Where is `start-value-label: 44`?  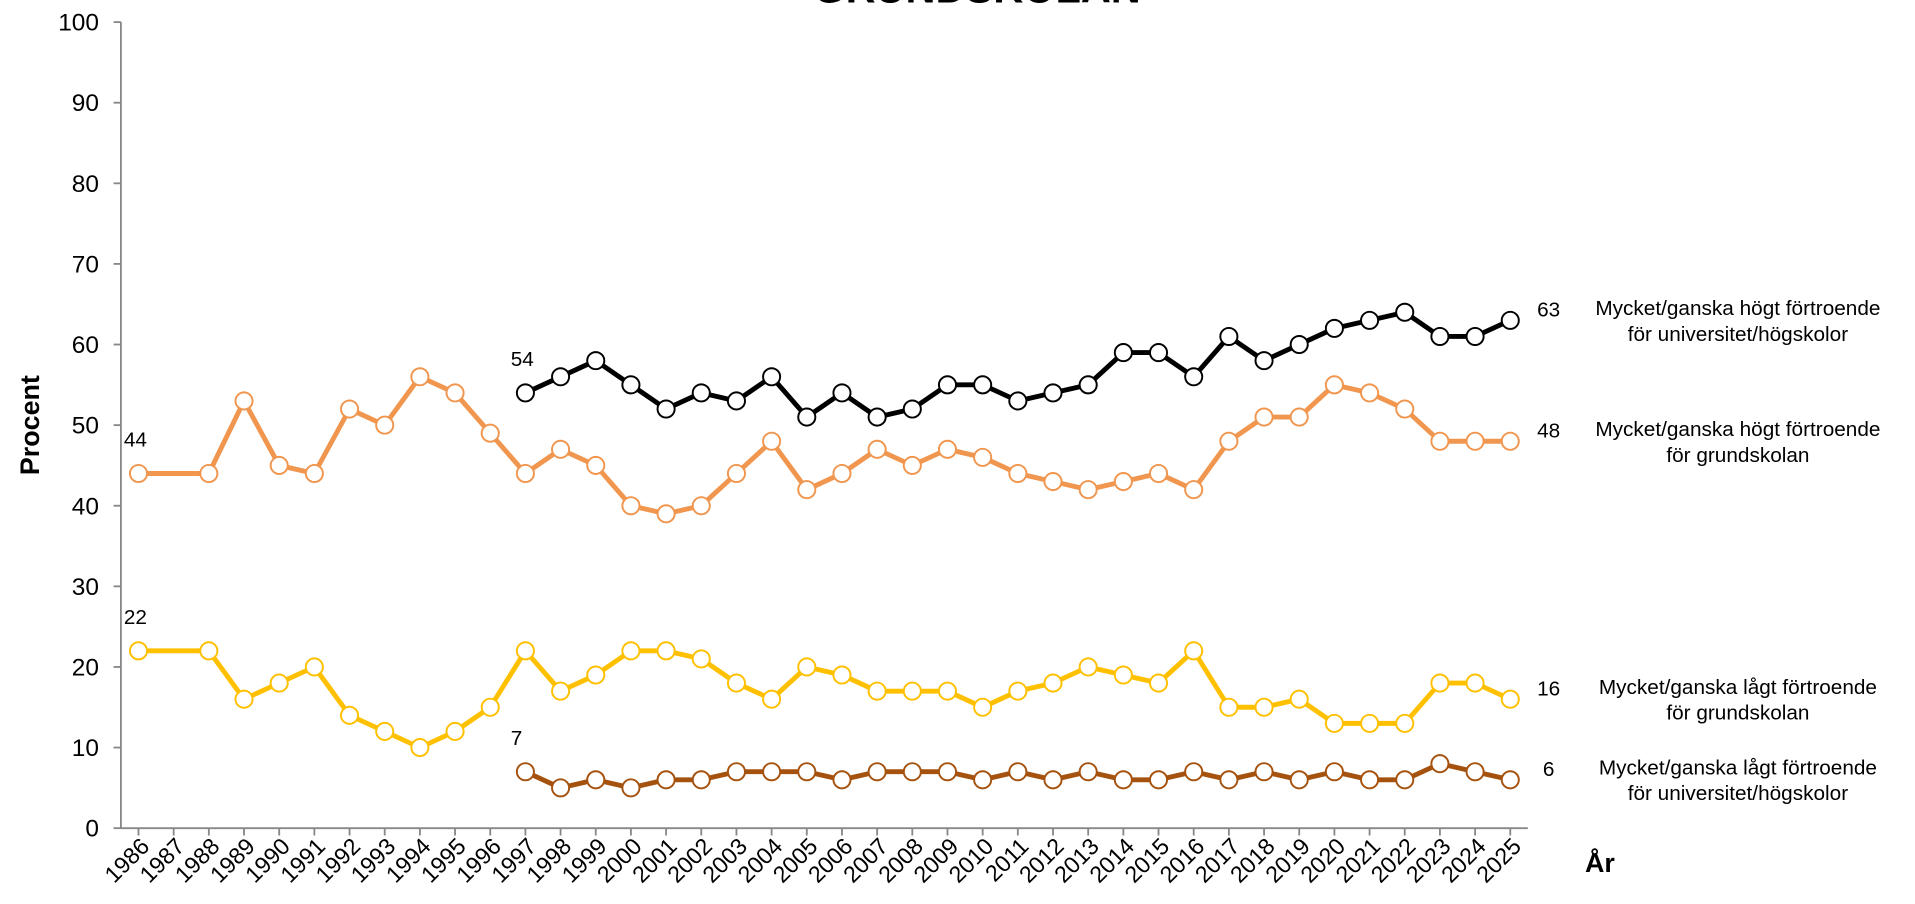
start-value-label: 44 is located at coordinates (135, 440).